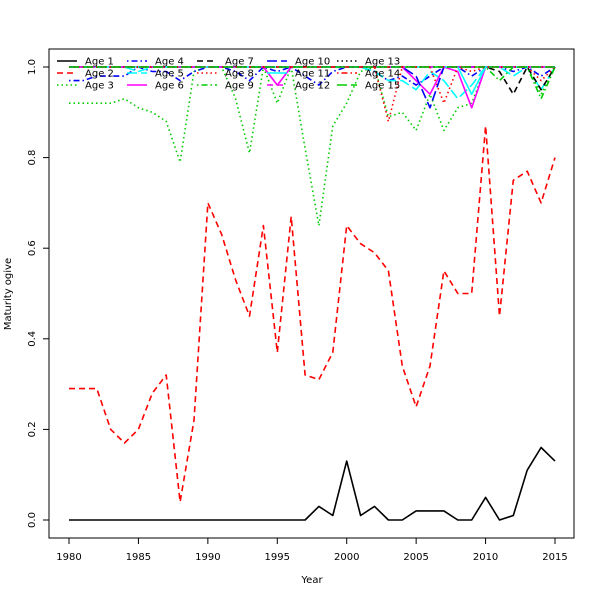 The image size is (600, 605). I want to click on legend-label: Age 8, so click(239, 74).